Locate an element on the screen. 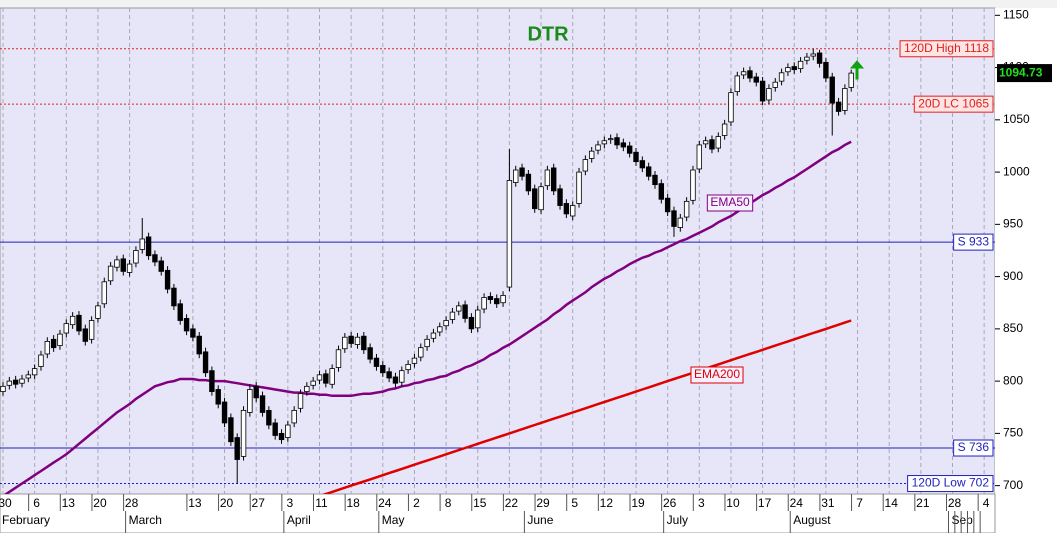 The width and height of the screenshot is (1057, 533). x-tick-label: 22 is located at coordinates (512, 503).